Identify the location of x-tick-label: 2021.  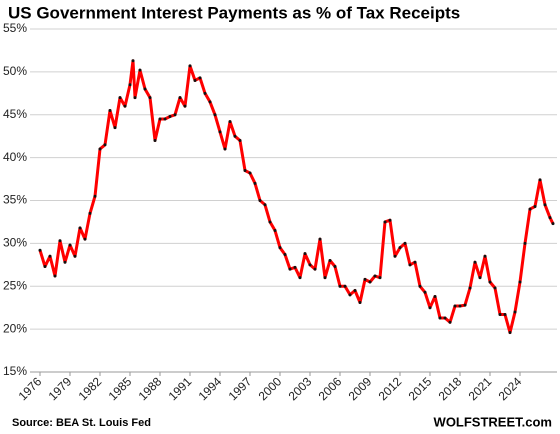
(480, 388).